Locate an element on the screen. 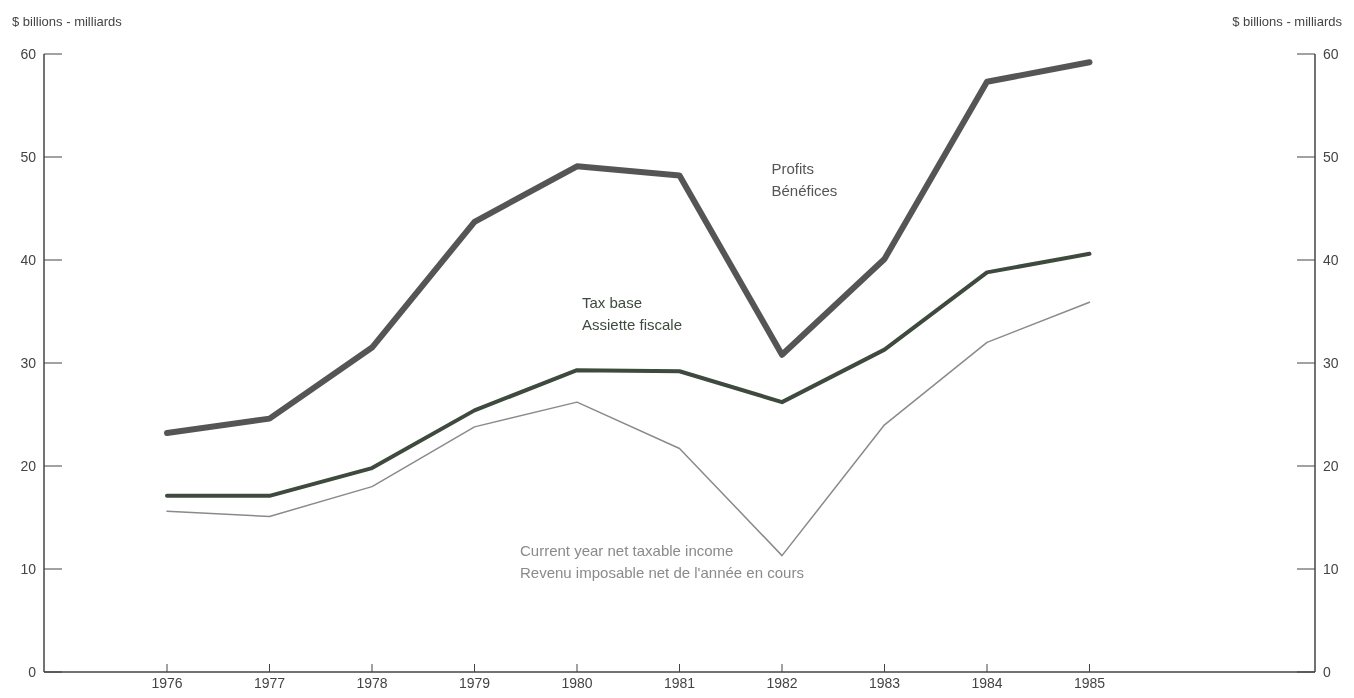 The width and height of the screenshot is (1354, 698). y2-tick-label: 30 is located at coordinates (1331, 362).